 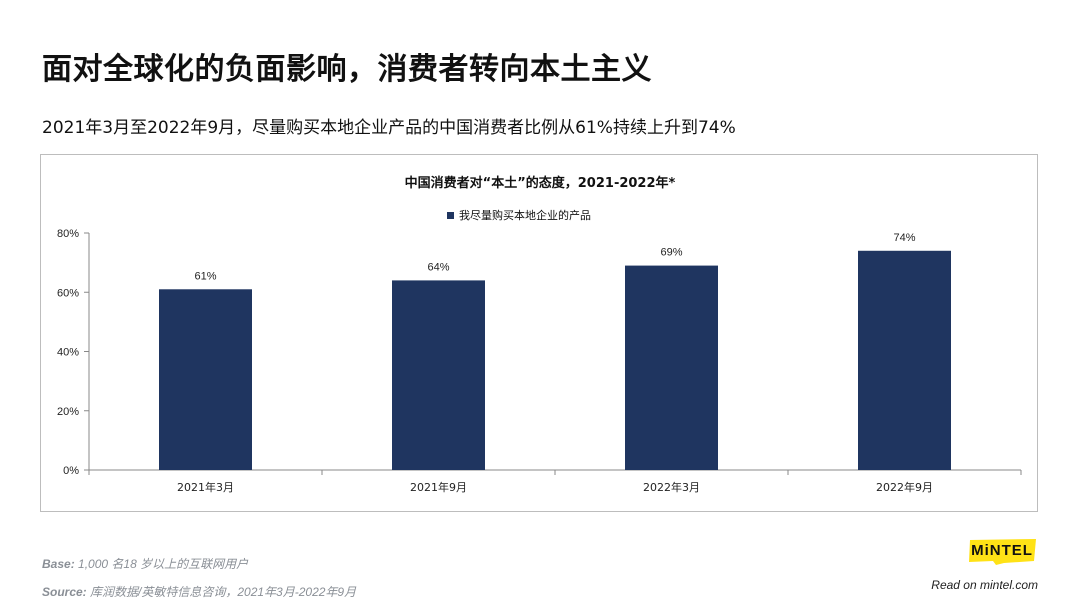 What do you see at coordinates (58, 564) in the screenshot?
I see `base-label: Base:` at bounding box center [58, 564].